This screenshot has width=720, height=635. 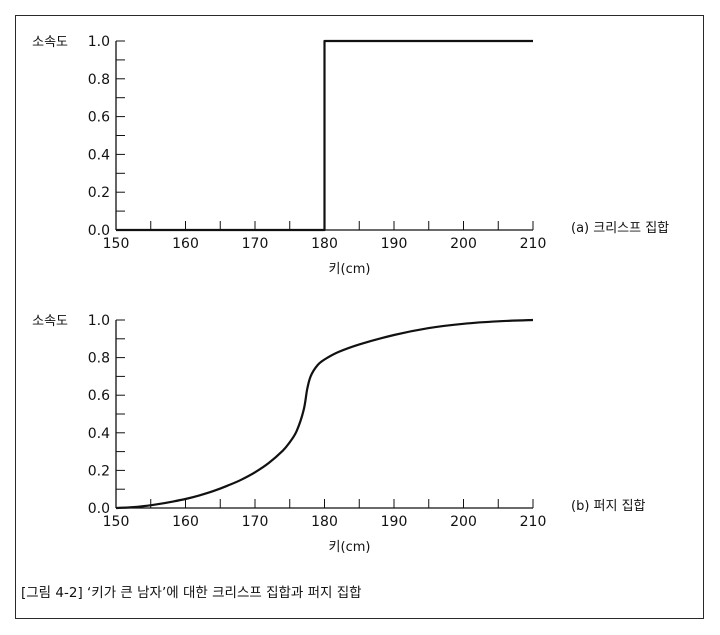 What do you see at coordinates (185, 244) in the screenshot?
I see `panel-a-x-tick-label: 160` at bounding box center [185, 244].